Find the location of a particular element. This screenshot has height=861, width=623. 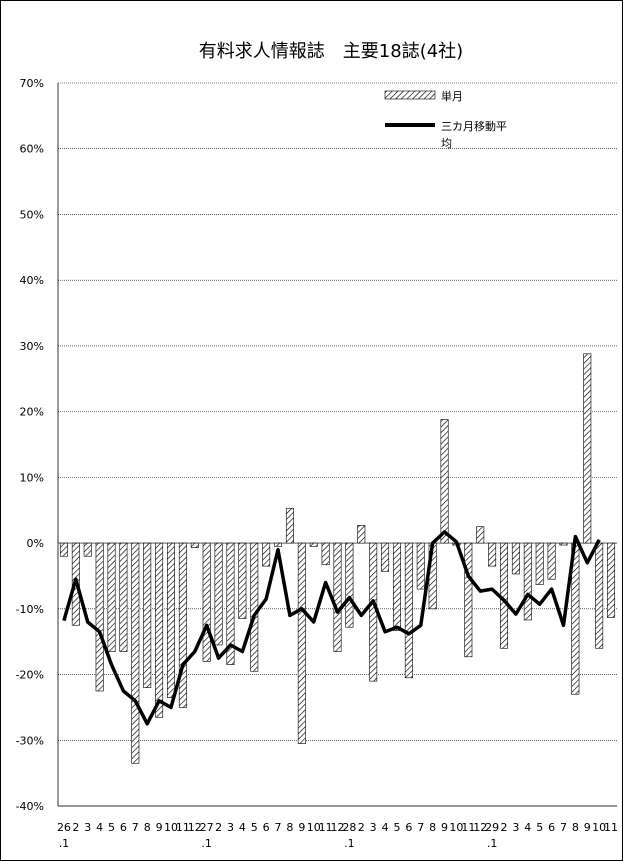

legend: 単月 三カ月移動平 均 is located at coordinates (445, 119).